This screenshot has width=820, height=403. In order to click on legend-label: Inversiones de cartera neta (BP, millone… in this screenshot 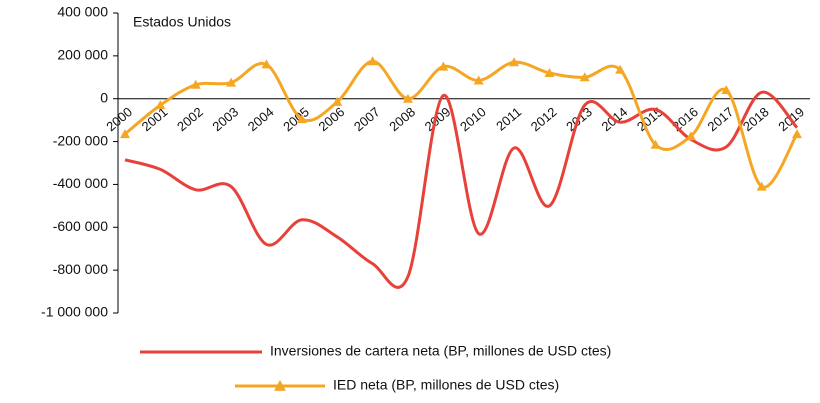, I will do `click(440, 351)`.